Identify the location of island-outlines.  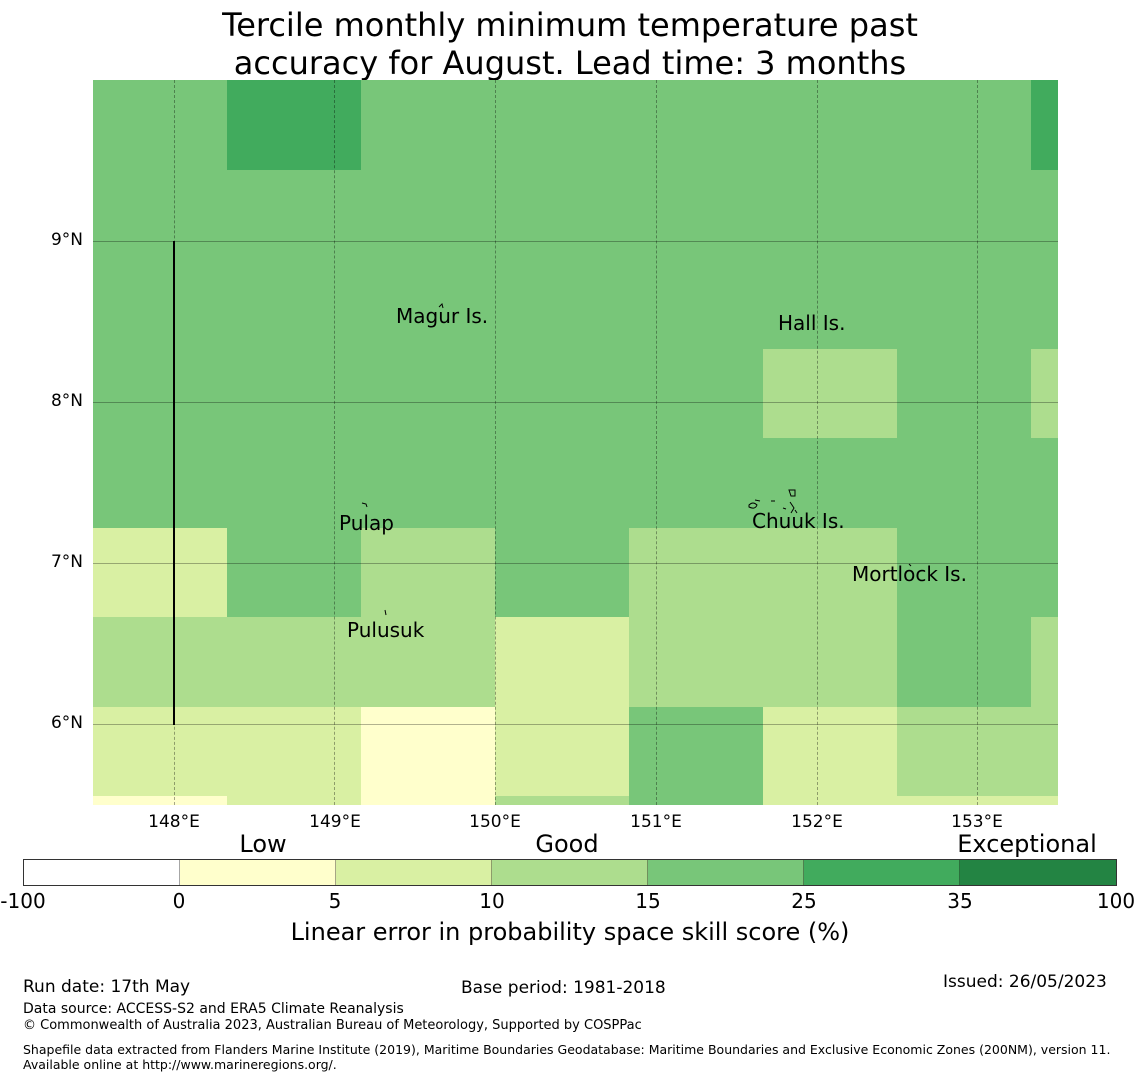
(636, 459).